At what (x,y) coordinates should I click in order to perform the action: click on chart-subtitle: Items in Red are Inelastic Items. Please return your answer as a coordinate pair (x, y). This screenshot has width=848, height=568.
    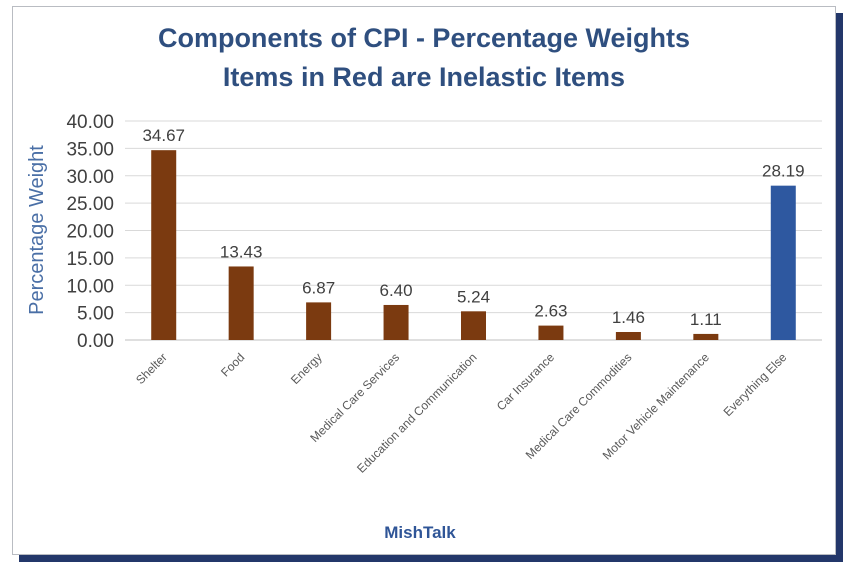
    Looking at the image, I should click on (424, 77).